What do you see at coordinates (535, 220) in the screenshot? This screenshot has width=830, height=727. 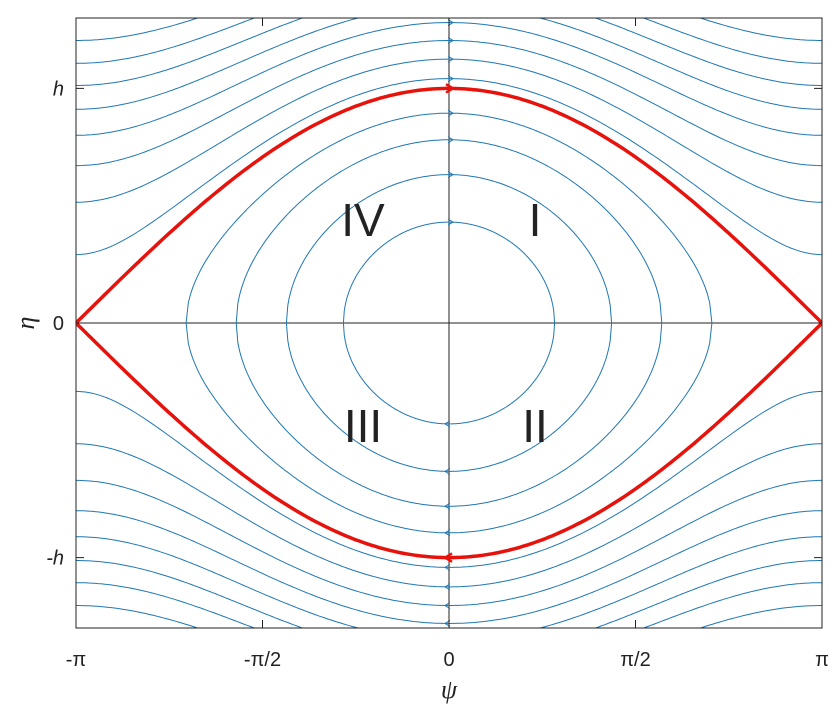 I see `region-label: I` at bounding box center [535, 220].